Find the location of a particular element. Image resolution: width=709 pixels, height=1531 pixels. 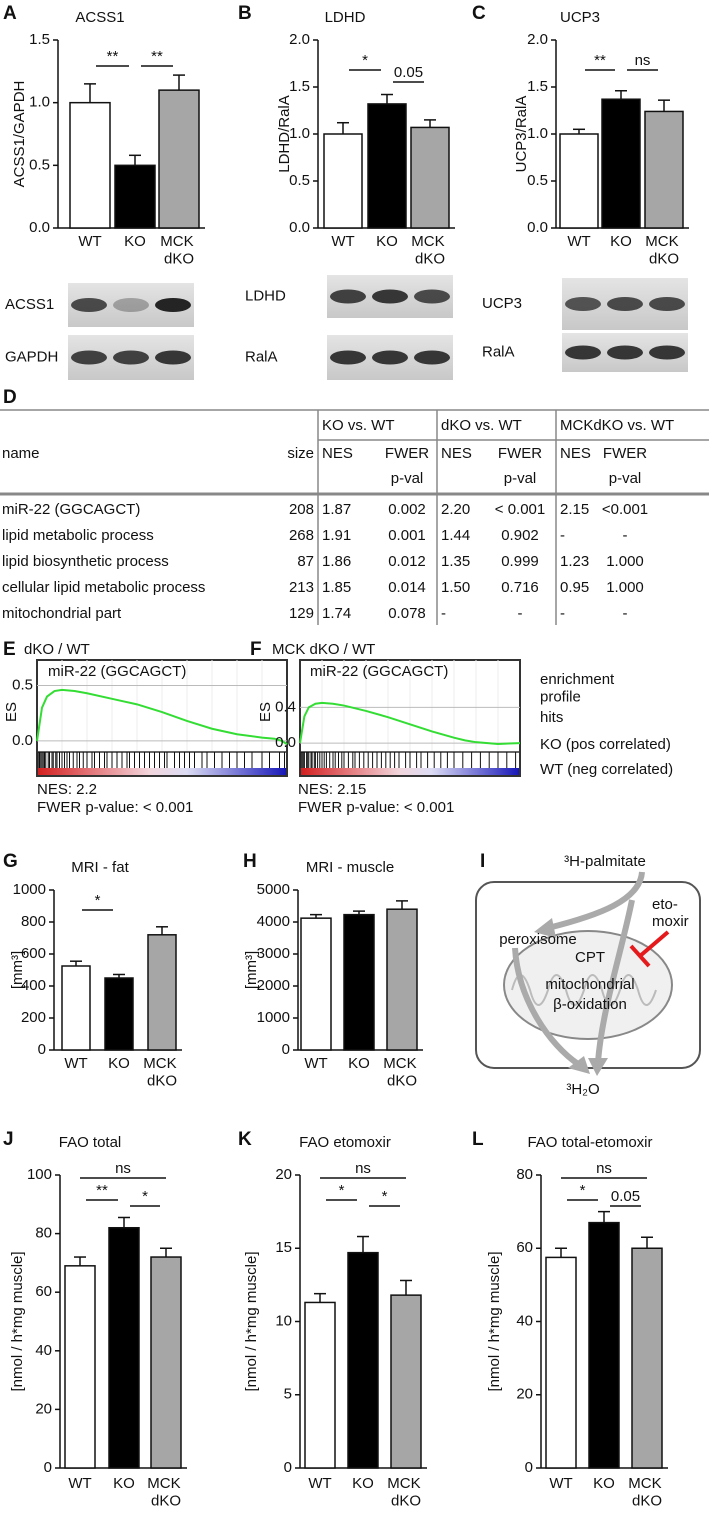

legend-entry: WT (neg correlated) is located at coordinates (606, 769).